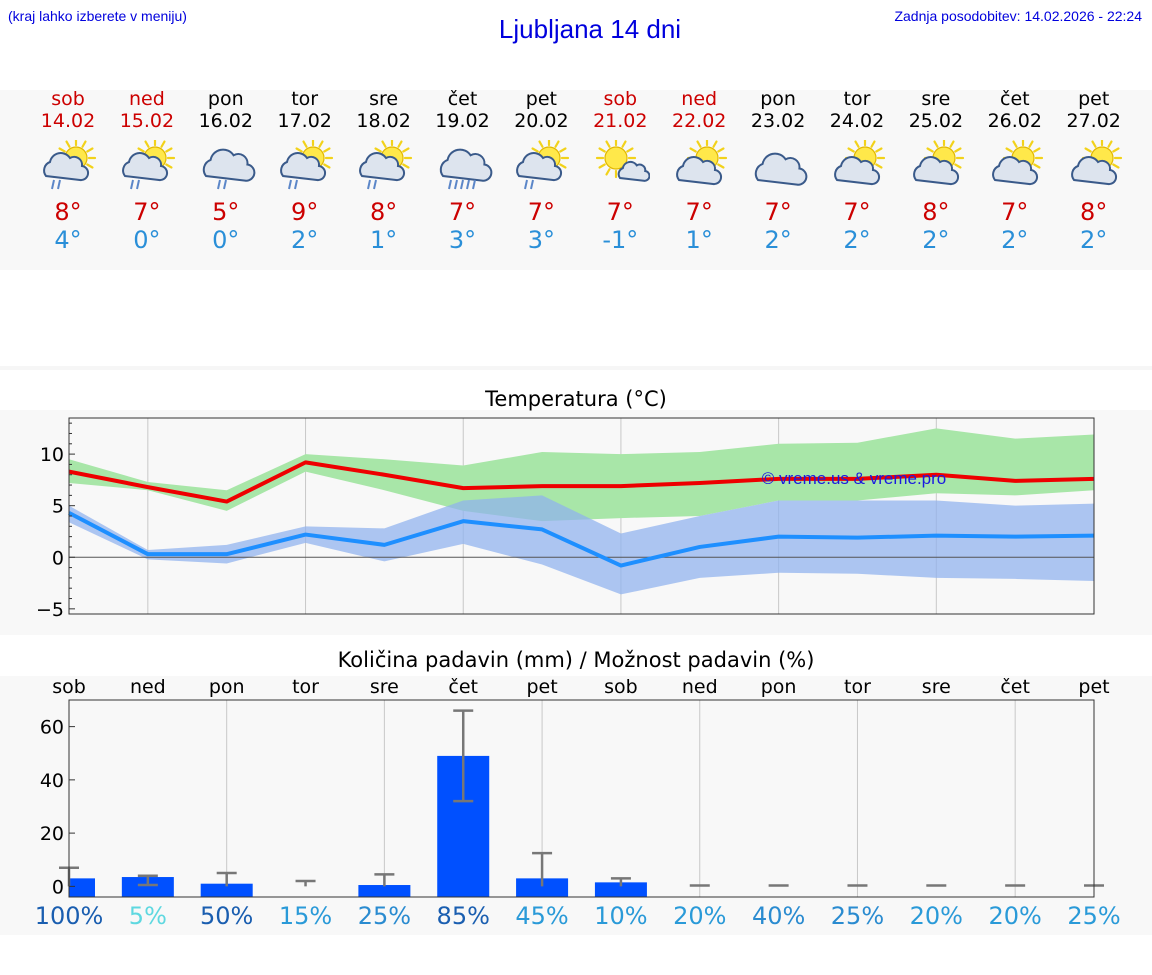  Describe the element at coordinates (97, 16) in the screenshot. I see `region-menu-hint: (kraj lahko izberete v meniju)` at that location.